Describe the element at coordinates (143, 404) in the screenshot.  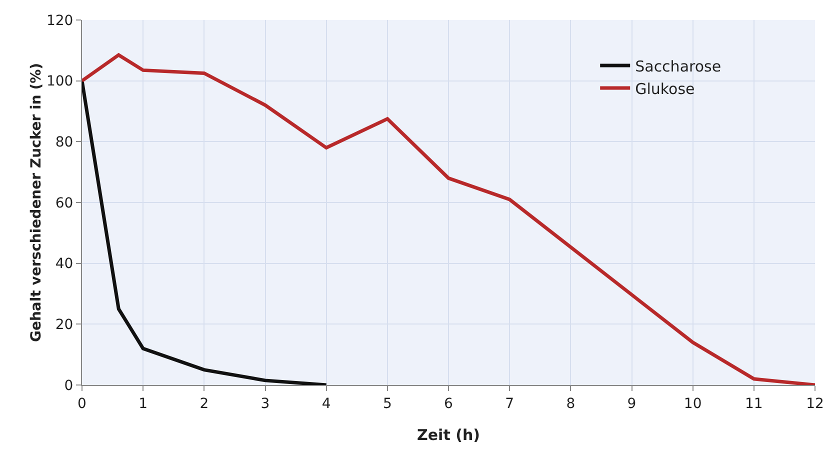
I see `x-tick-label: 1` at that location.